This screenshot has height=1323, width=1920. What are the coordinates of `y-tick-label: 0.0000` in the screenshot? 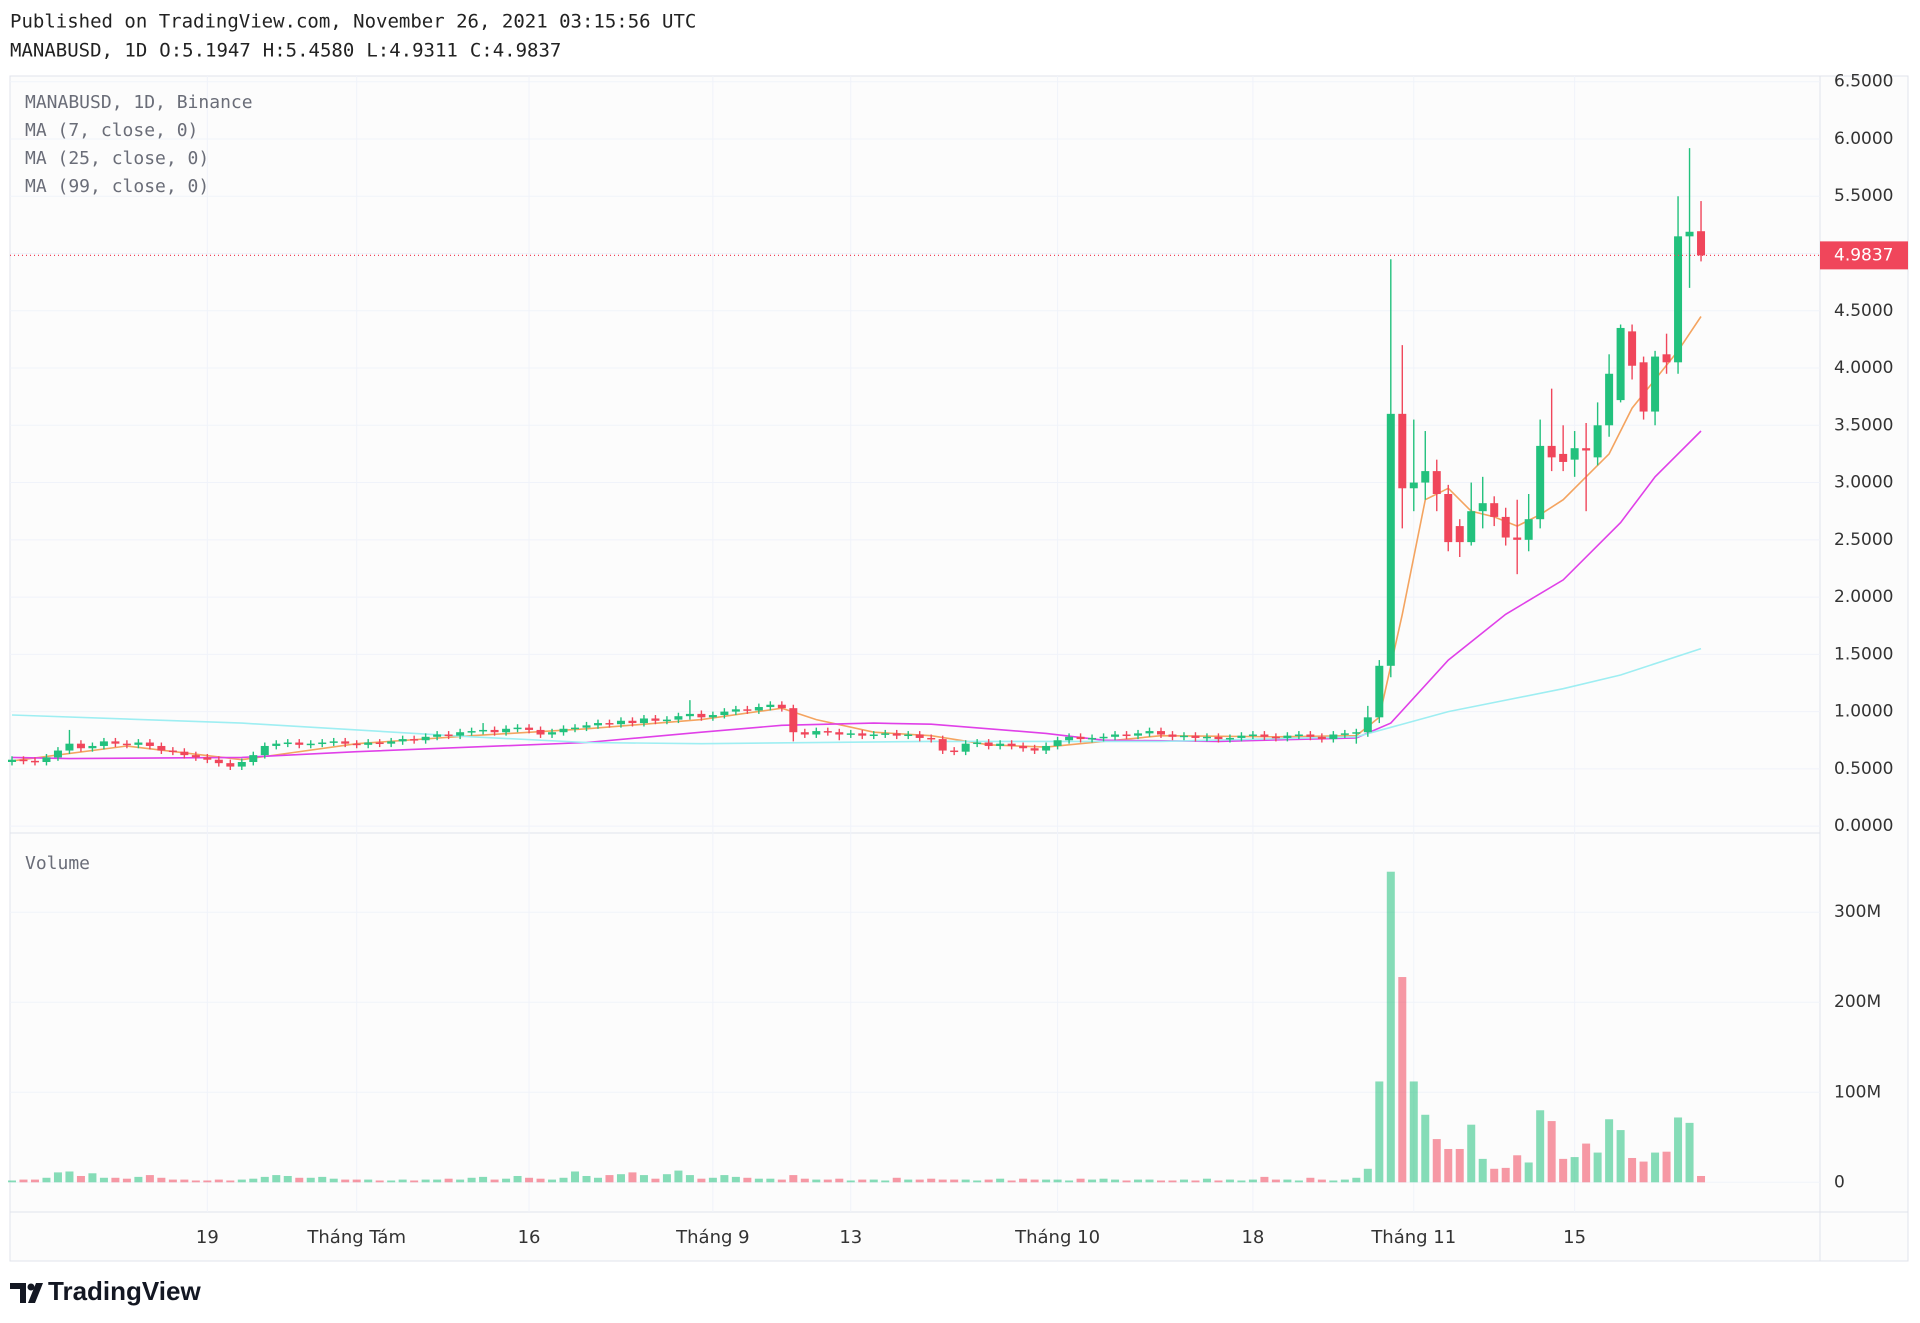 It's located at (1863, 826).